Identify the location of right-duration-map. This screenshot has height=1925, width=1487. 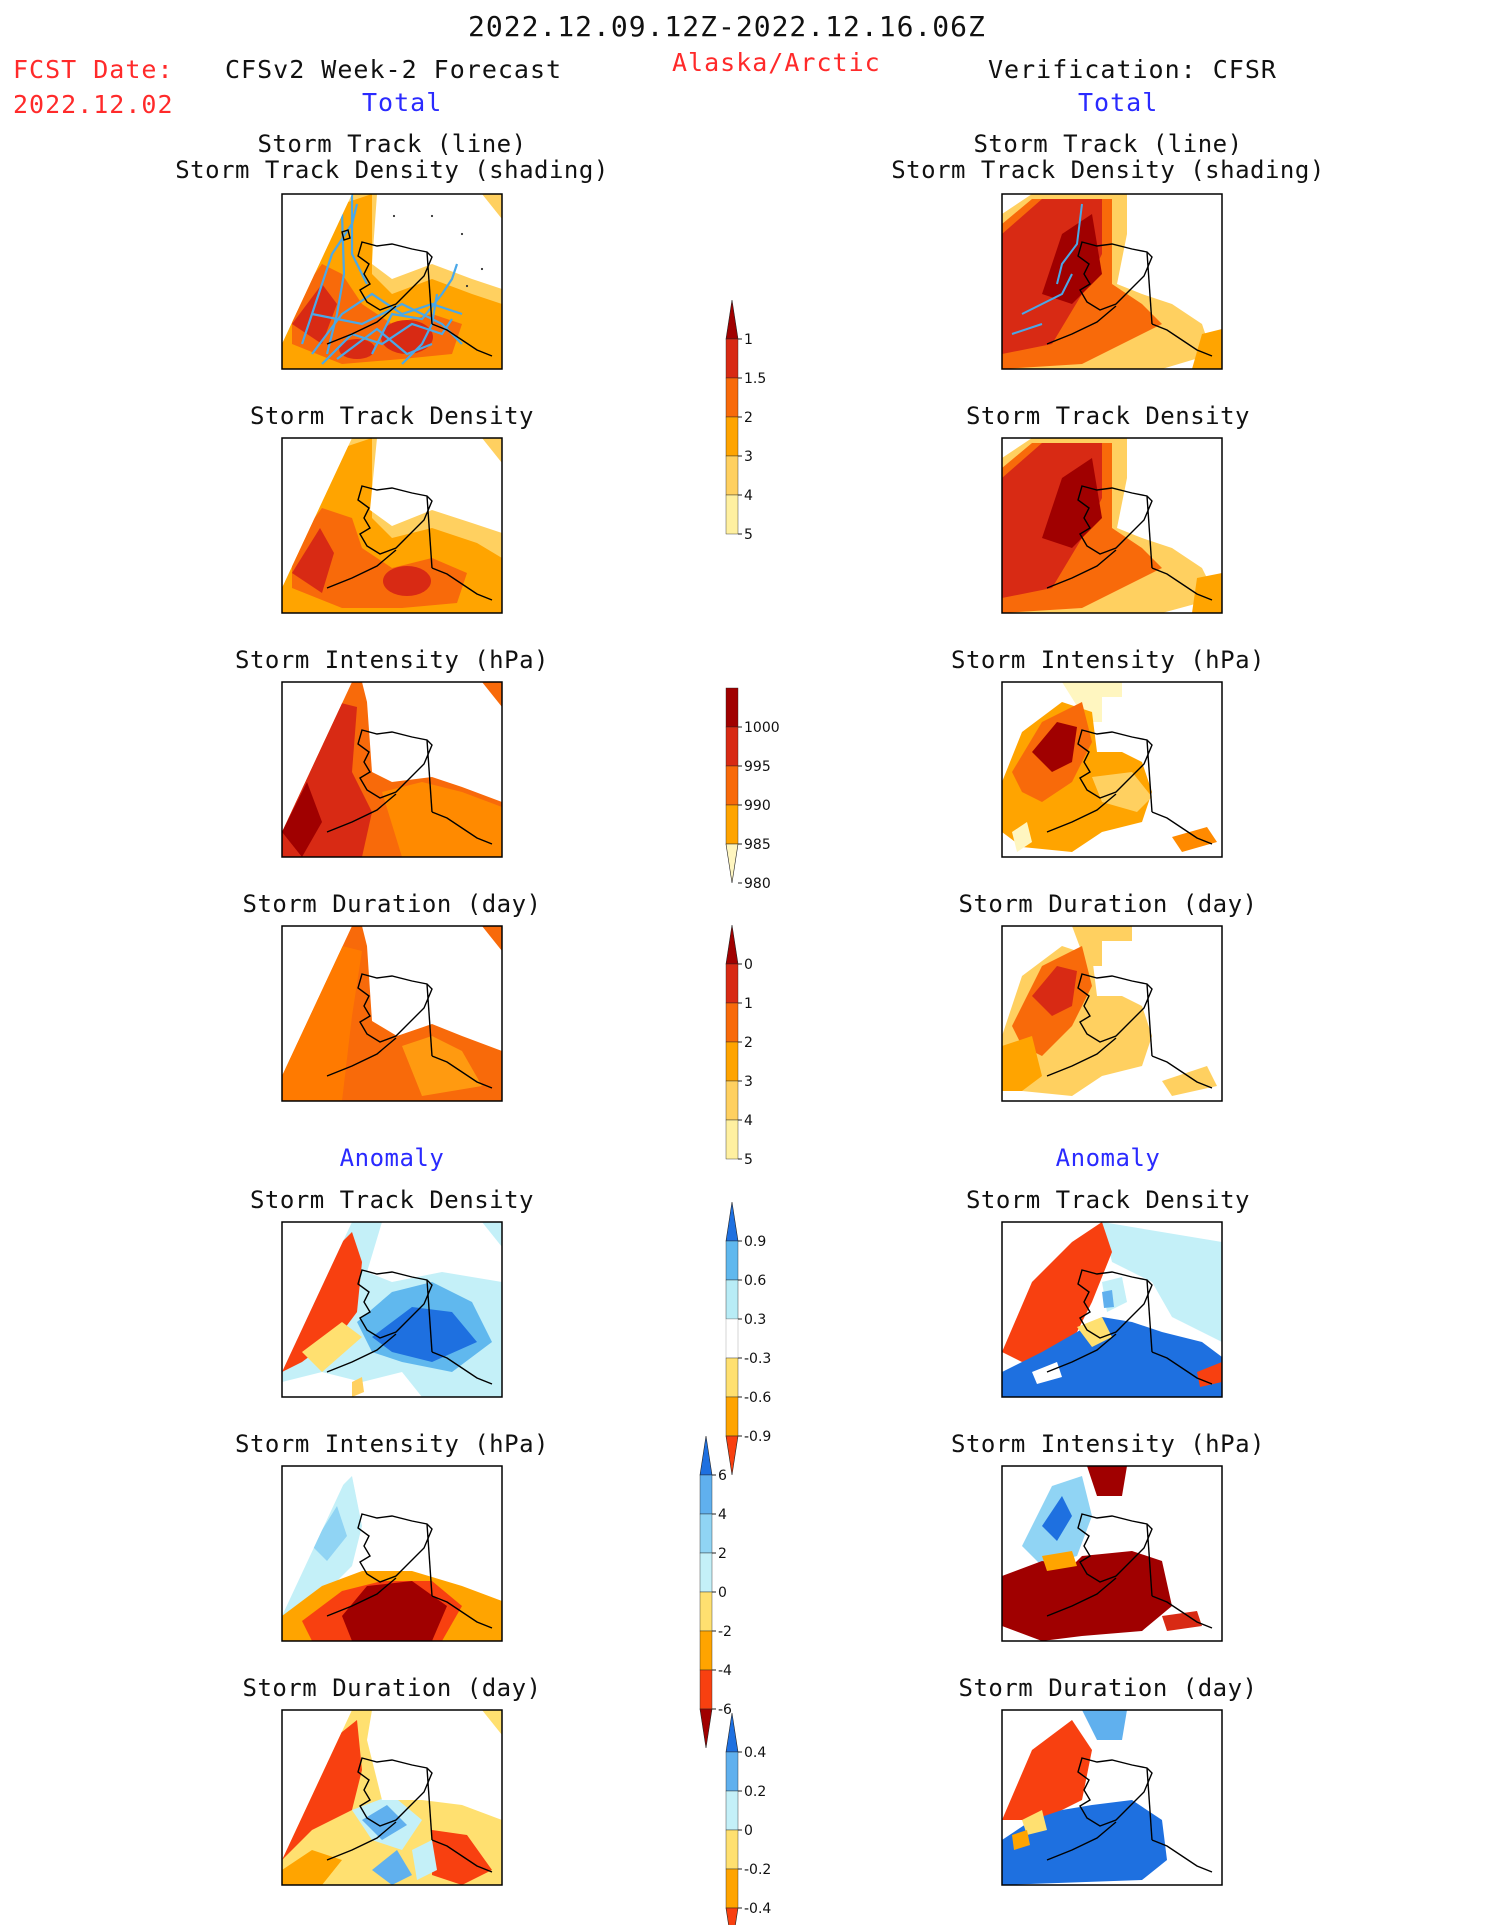
(1112, 1013).